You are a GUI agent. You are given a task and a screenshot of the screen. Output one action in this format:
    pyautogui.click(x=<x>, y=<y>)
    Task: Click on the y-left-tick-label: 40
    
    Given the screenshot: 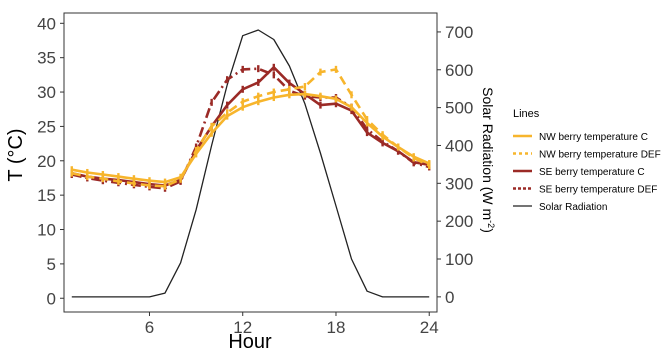 What is the action you would take?
    pyautogui.click(x=46, y=23)
    